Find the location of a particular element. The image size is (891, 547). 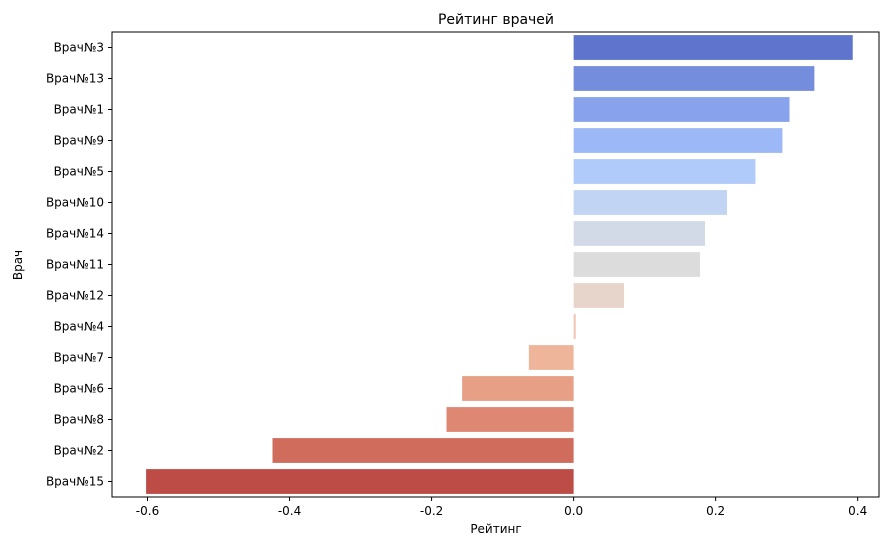

y-tick-label: Врач№8 is located at coordinates (79, 420).